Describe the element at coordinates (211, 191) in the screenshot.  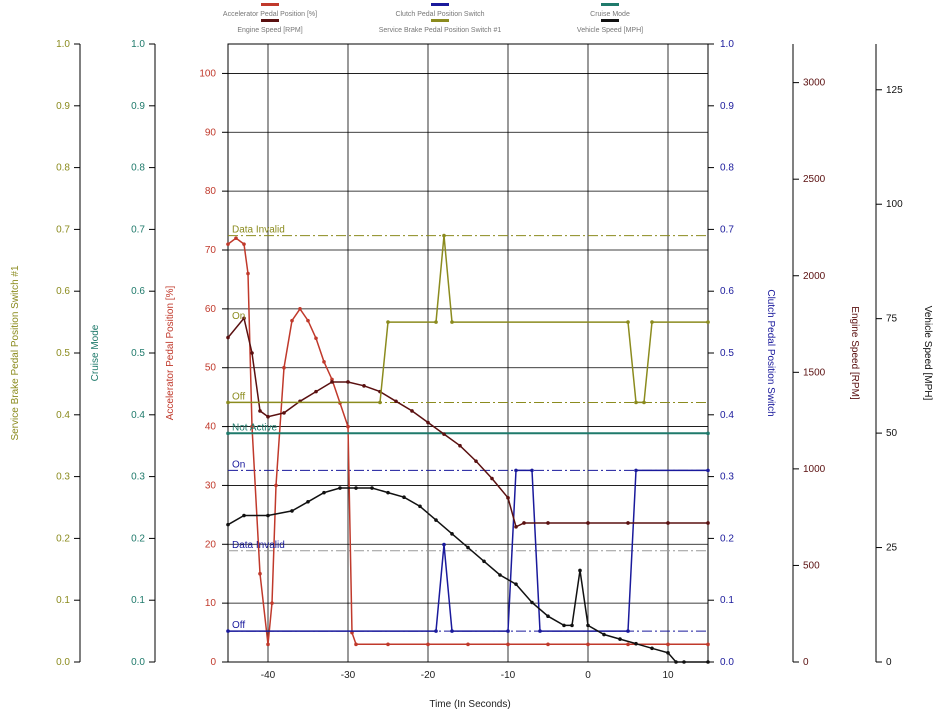
I see `tick-label-accel: 80` at that location.